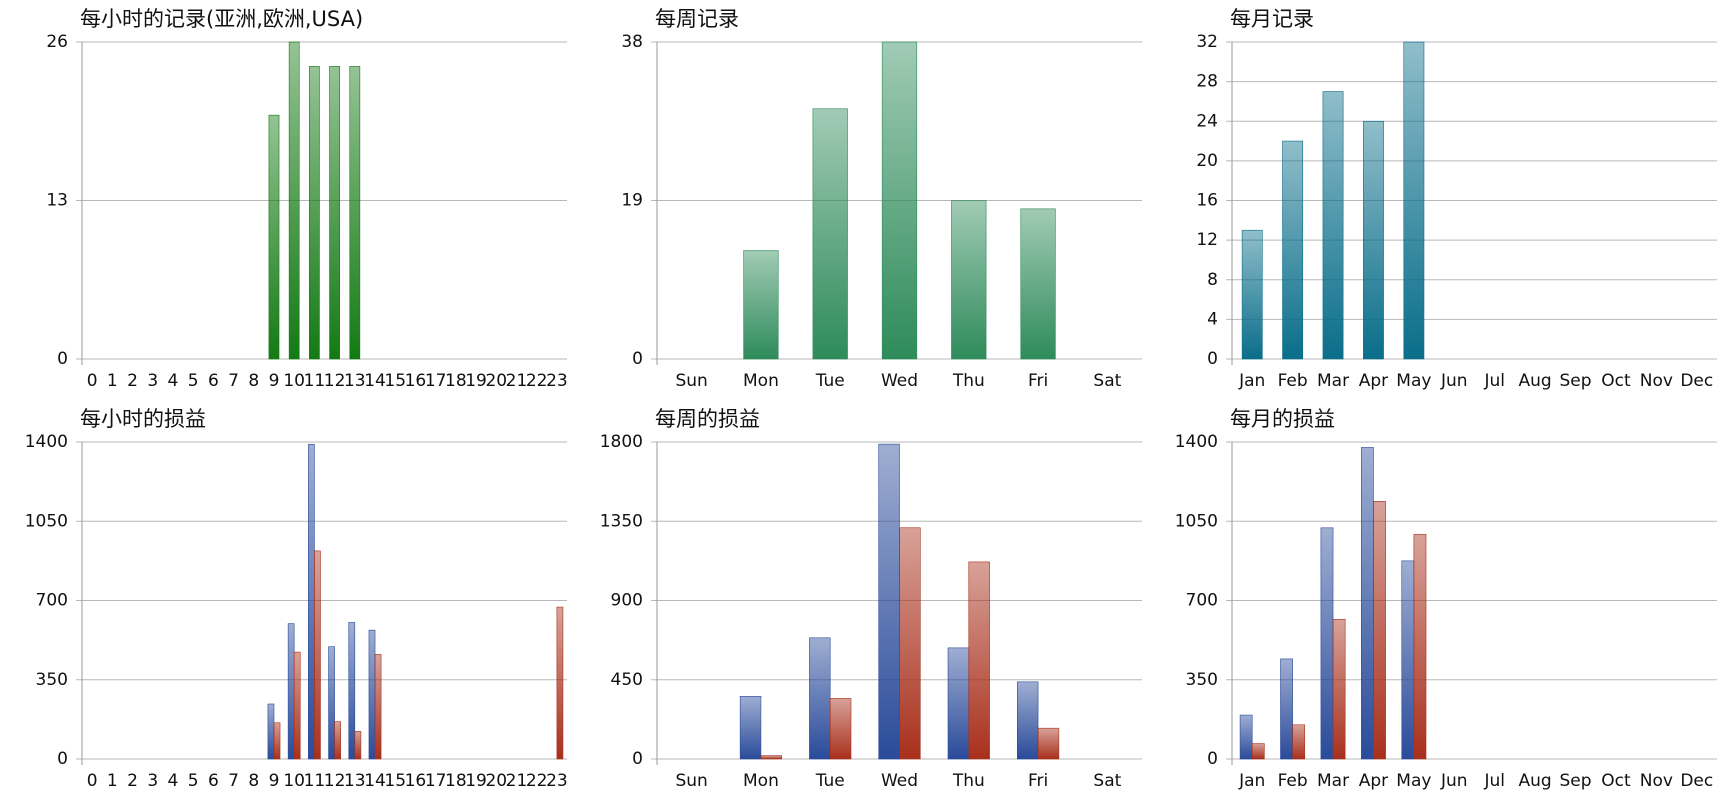  I want to click on x-tick-label: 4, so click(173, 781).